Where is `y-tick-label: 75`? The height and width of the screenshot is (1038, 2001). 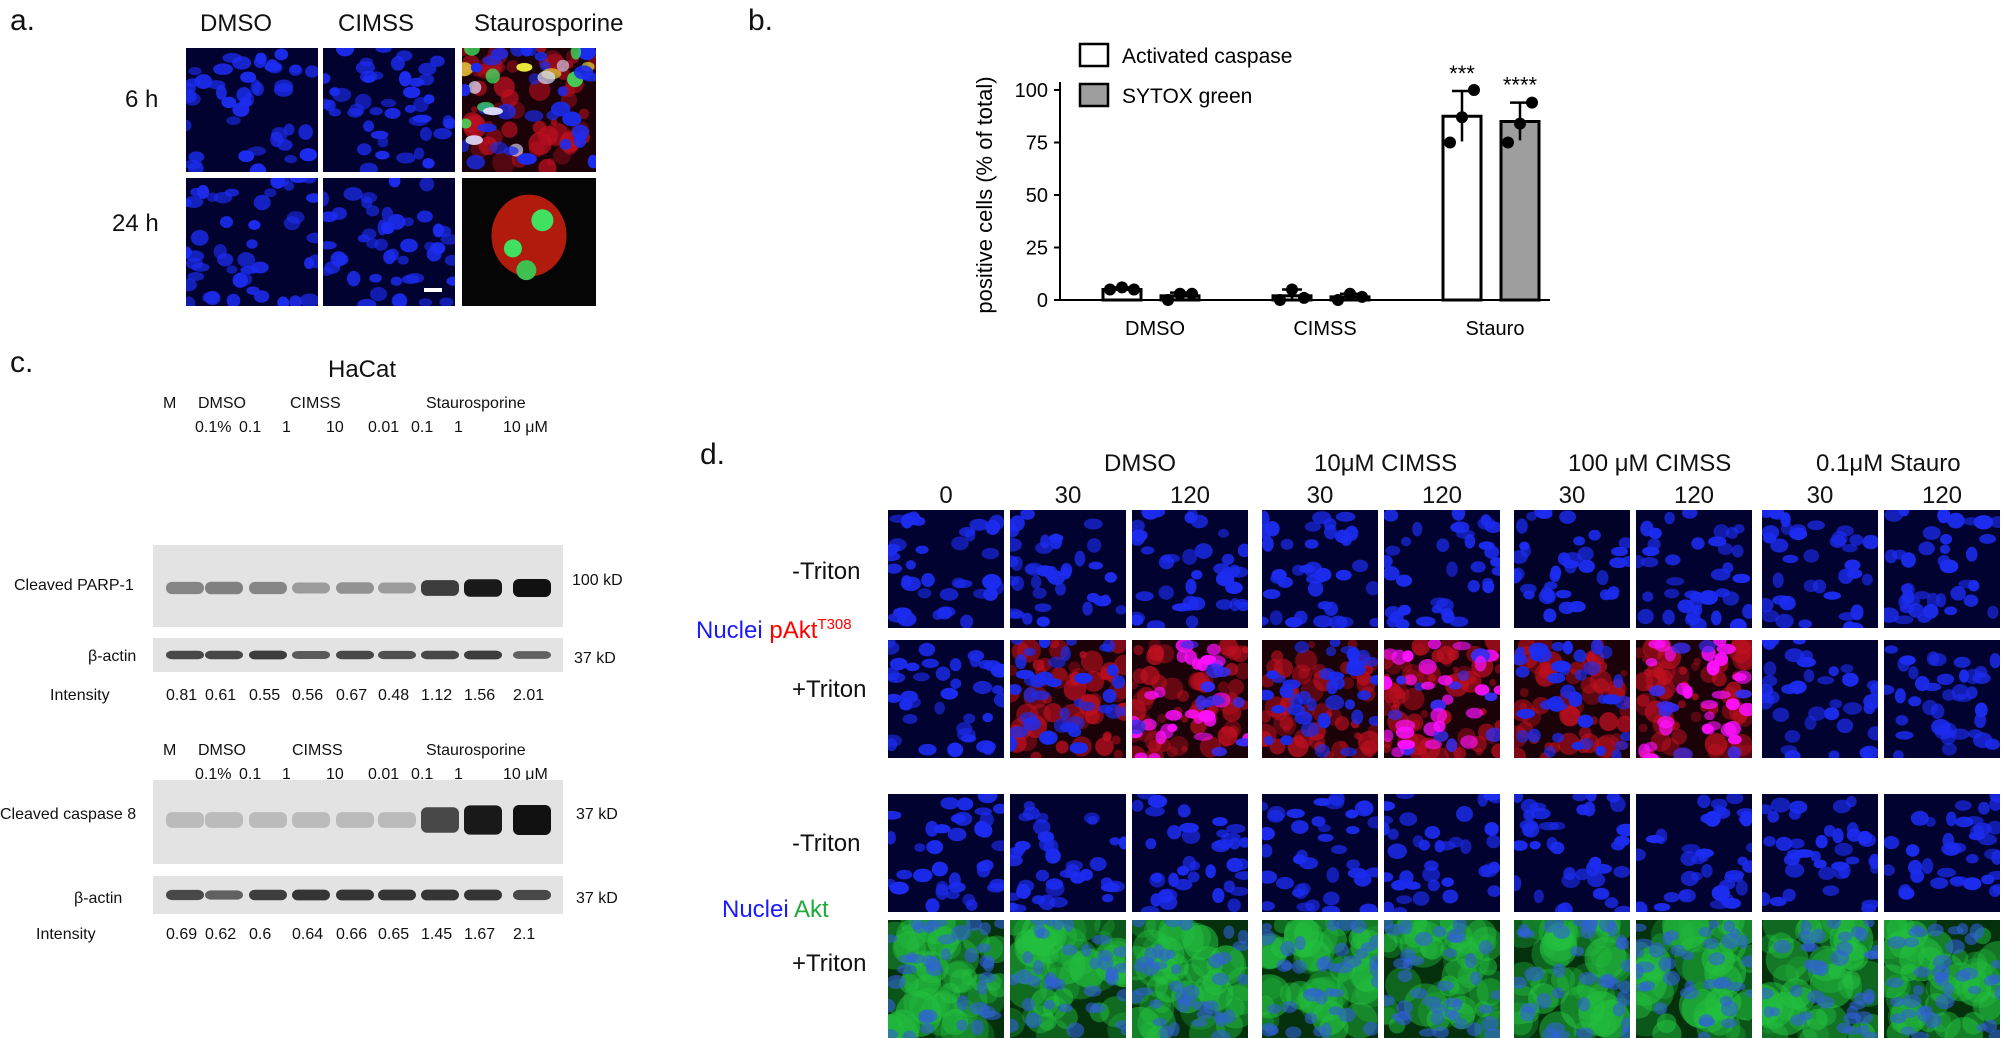
y-tick-label: 75 is located at coordinates (1037, 144).